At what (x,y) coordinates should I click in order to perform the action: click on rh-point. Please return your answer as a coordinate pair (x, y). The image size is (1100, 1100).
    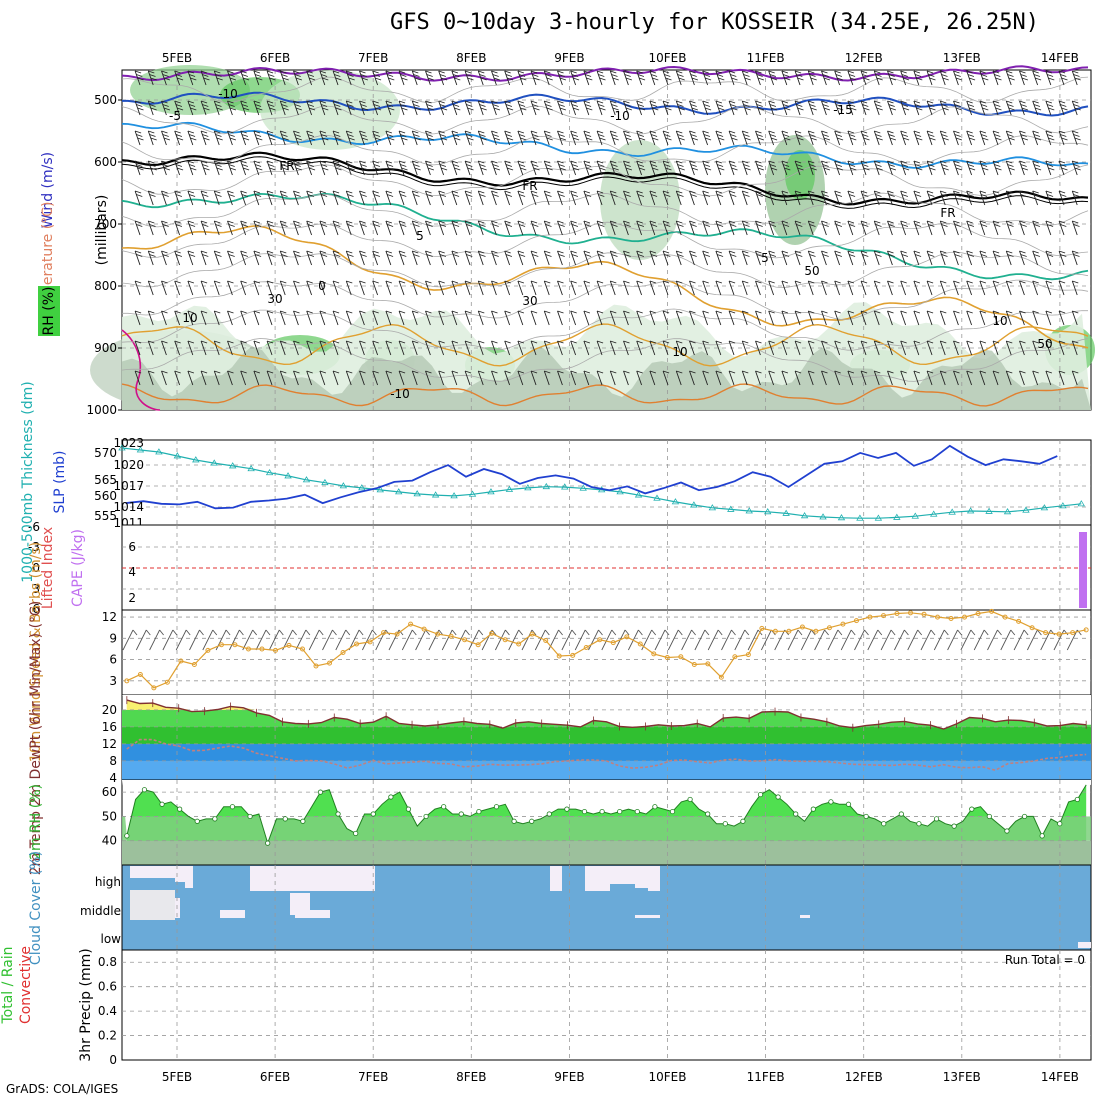
    Looking at the image, I should click on (549, 814).